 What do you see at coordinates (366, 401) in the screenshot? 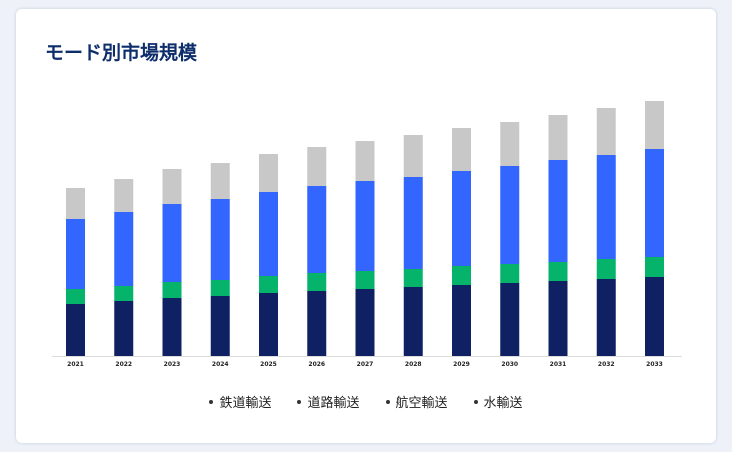
I see `chart-legend: 鉄道輸送 道路輸送 航空輸送 水輸送` at bounding box center [366, 401].